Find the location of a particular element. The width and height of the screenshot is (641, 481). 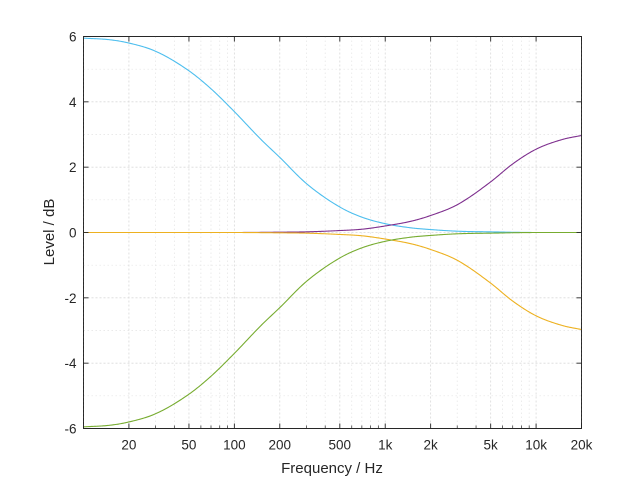

y-axis-title: Level / dB is located at coordinates (49, 232).